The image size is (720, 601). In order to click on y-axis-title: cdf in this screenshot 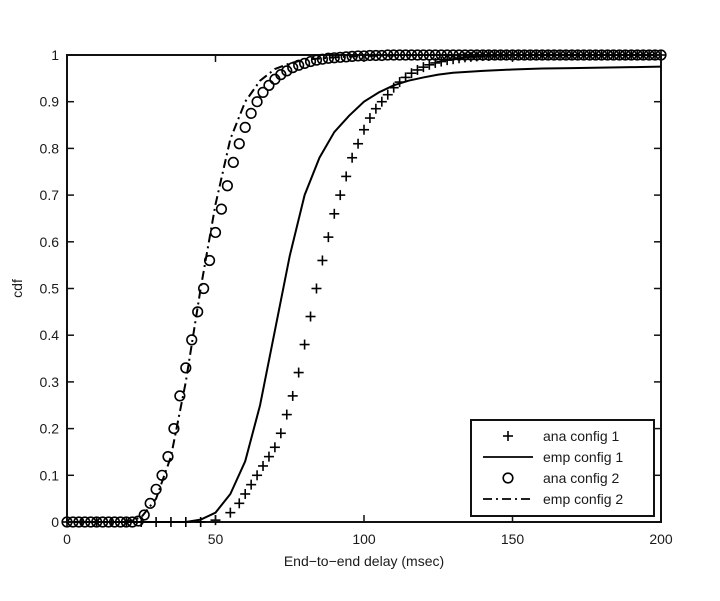, I will do `click(17, 288)`.